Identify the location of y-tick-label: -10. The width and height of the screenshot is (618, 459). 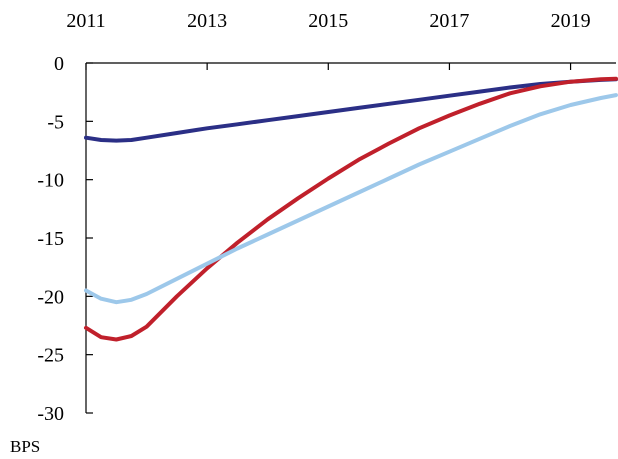
(50, 181).